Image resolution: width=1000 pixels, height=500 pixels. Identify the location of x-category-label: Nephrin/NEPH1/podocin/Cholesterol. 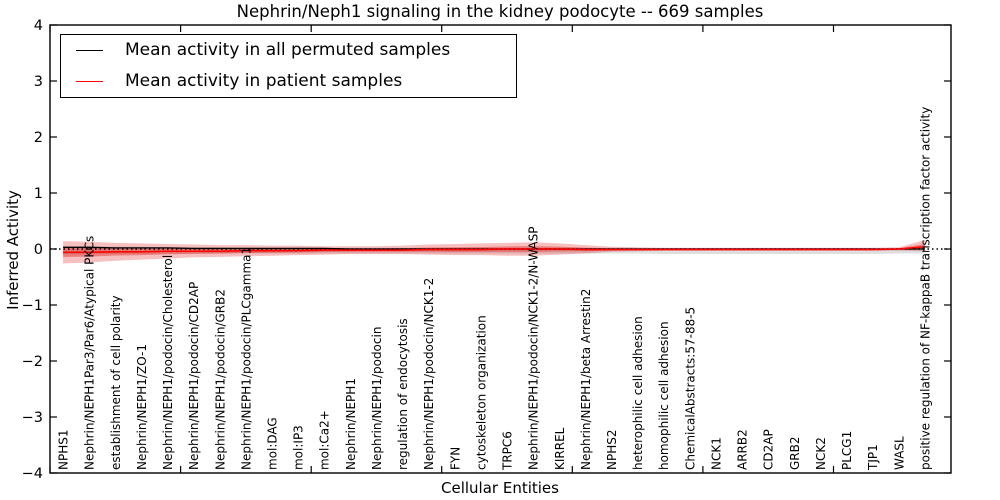
(168, 362).